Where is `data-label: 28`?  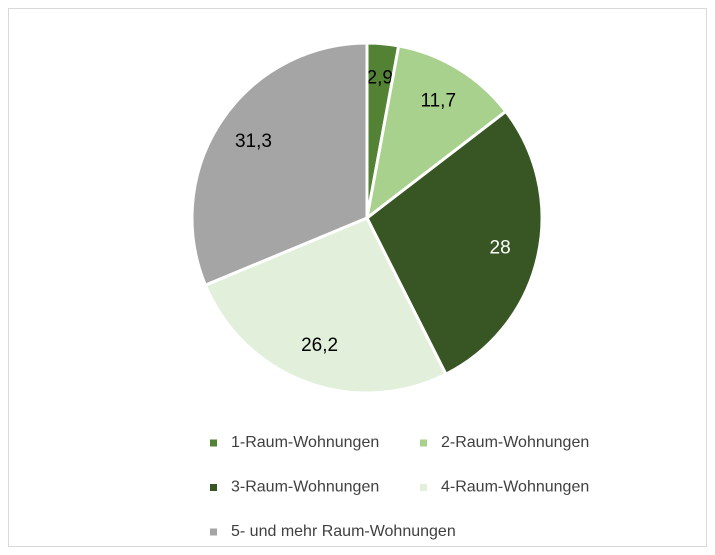 data-label: 28 is located at coordinates (500, 247).